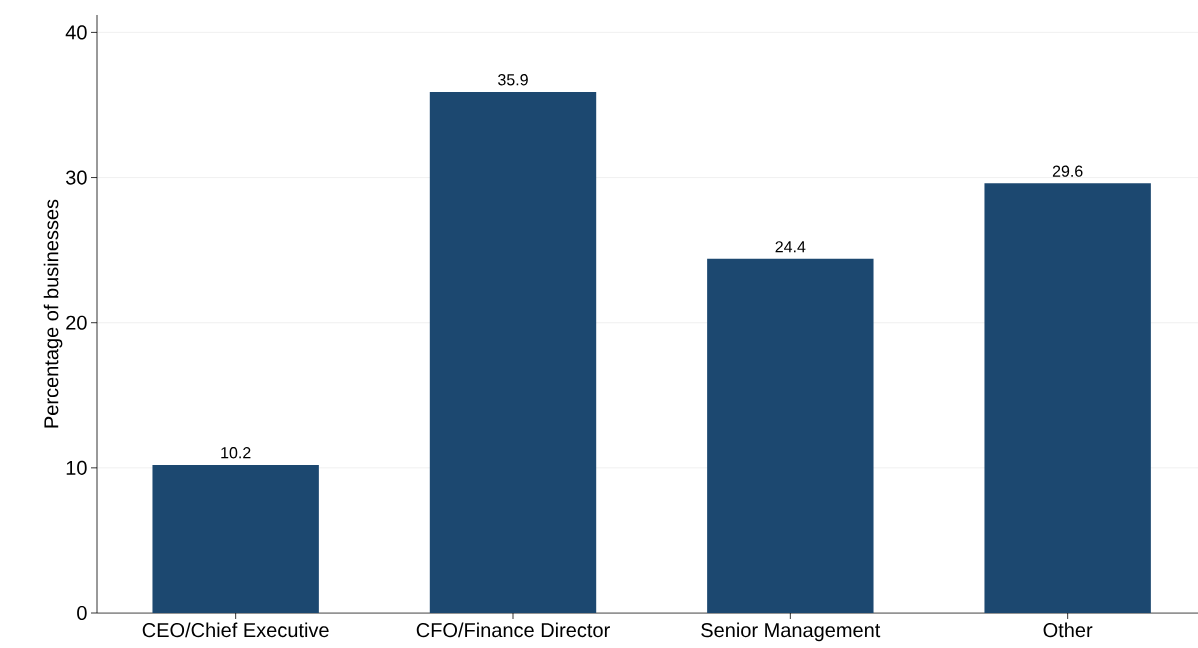  I want to click on y-tick-label: 10, so click(76, 467).